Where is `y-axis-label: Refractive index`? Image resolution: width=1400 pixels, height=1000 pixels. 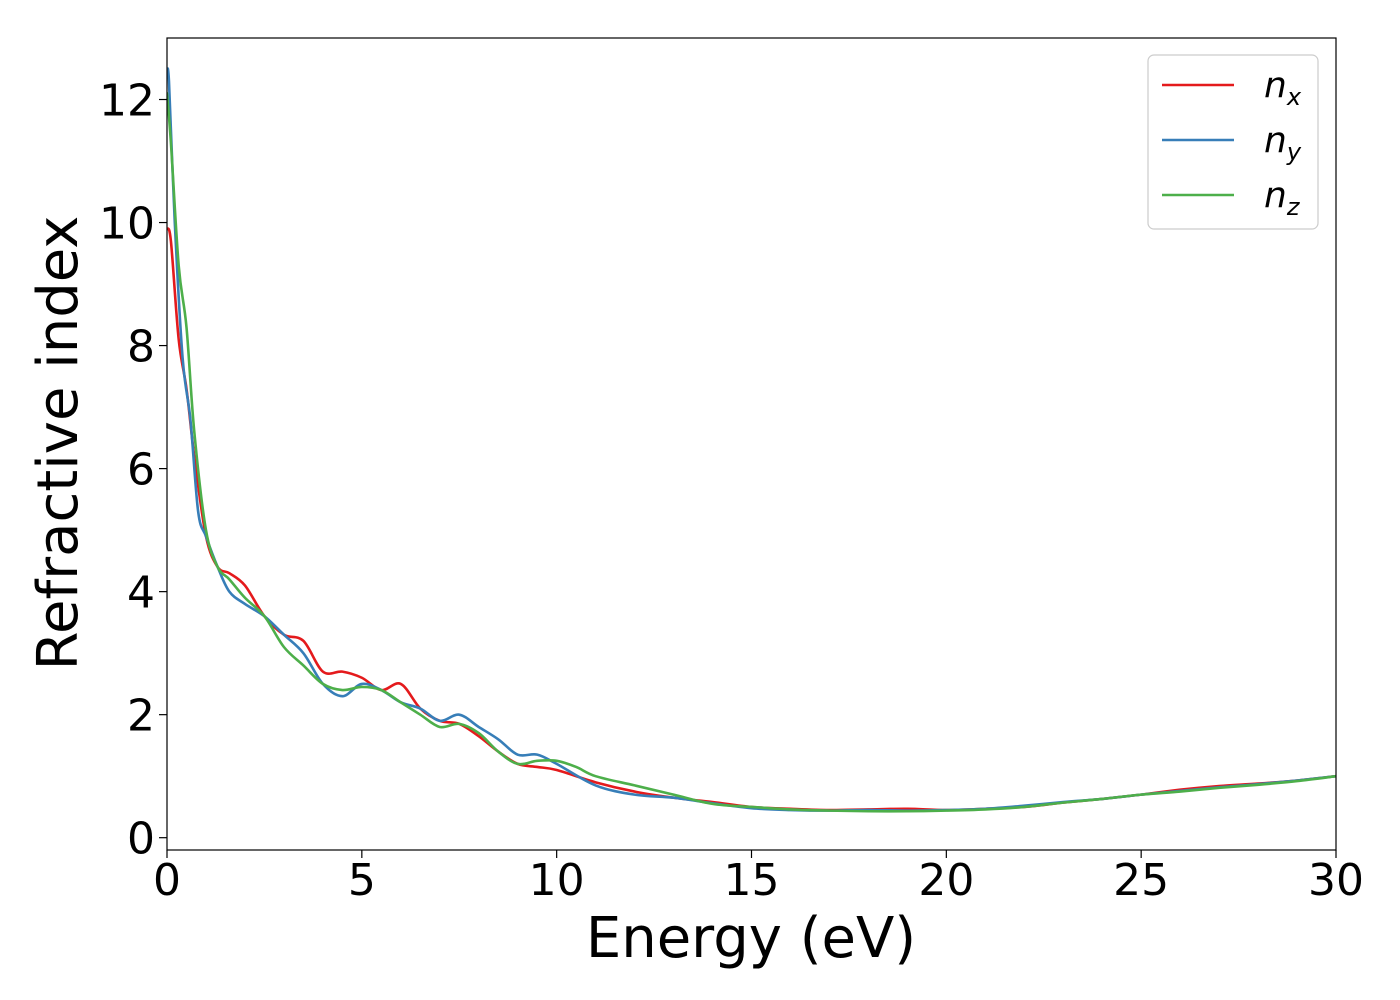 y-axis-label: Refractive index is located at coordinates (58, 443).